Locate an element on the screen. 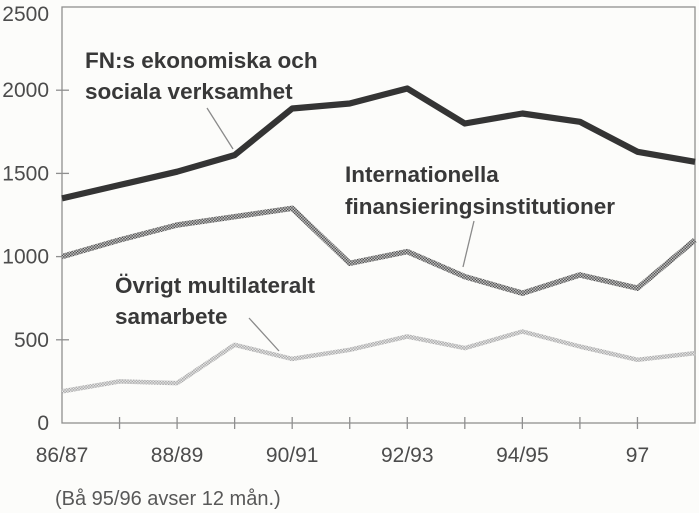 This screenshot has height=513, width=699. x-tick-label: 88/89 is located at coordinates (177, 455).